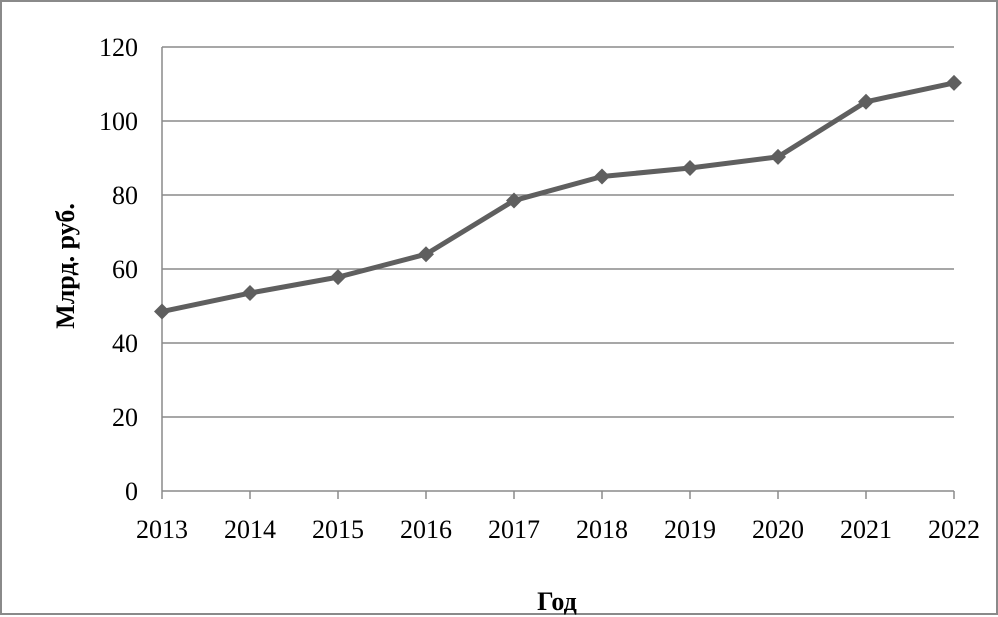 Image resolution: width=998 pixels, height=617 pixels. What do you see at coordinates (778, 156) in the screenshot?
I see `data-point-2020` at bounding box center [778, 156].